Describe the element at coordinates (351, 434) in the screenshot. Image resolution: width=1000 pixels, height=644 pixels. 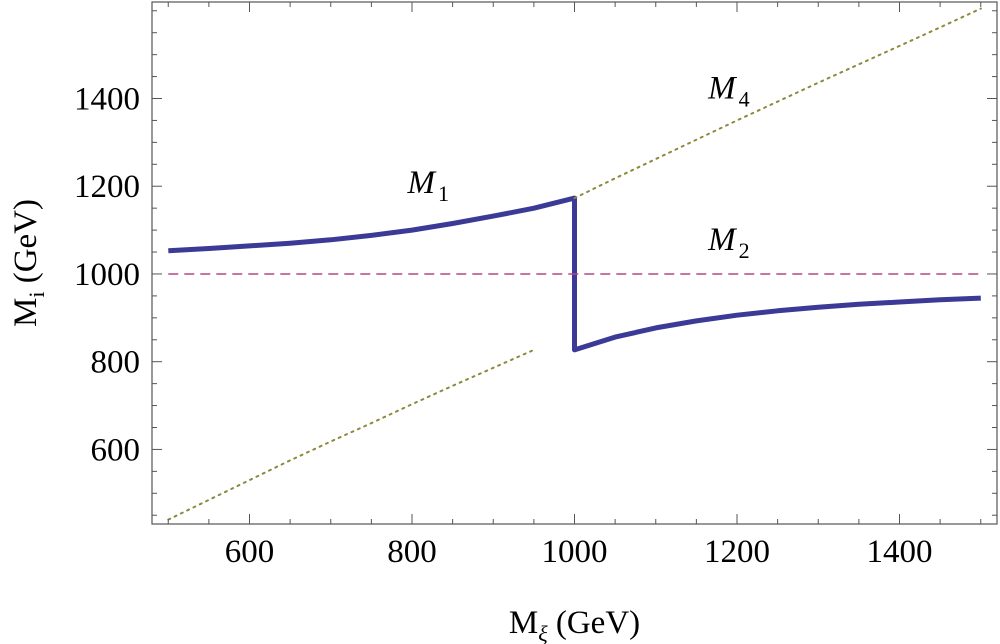
I see `series-m4-dotted-lower-branch` at that location.